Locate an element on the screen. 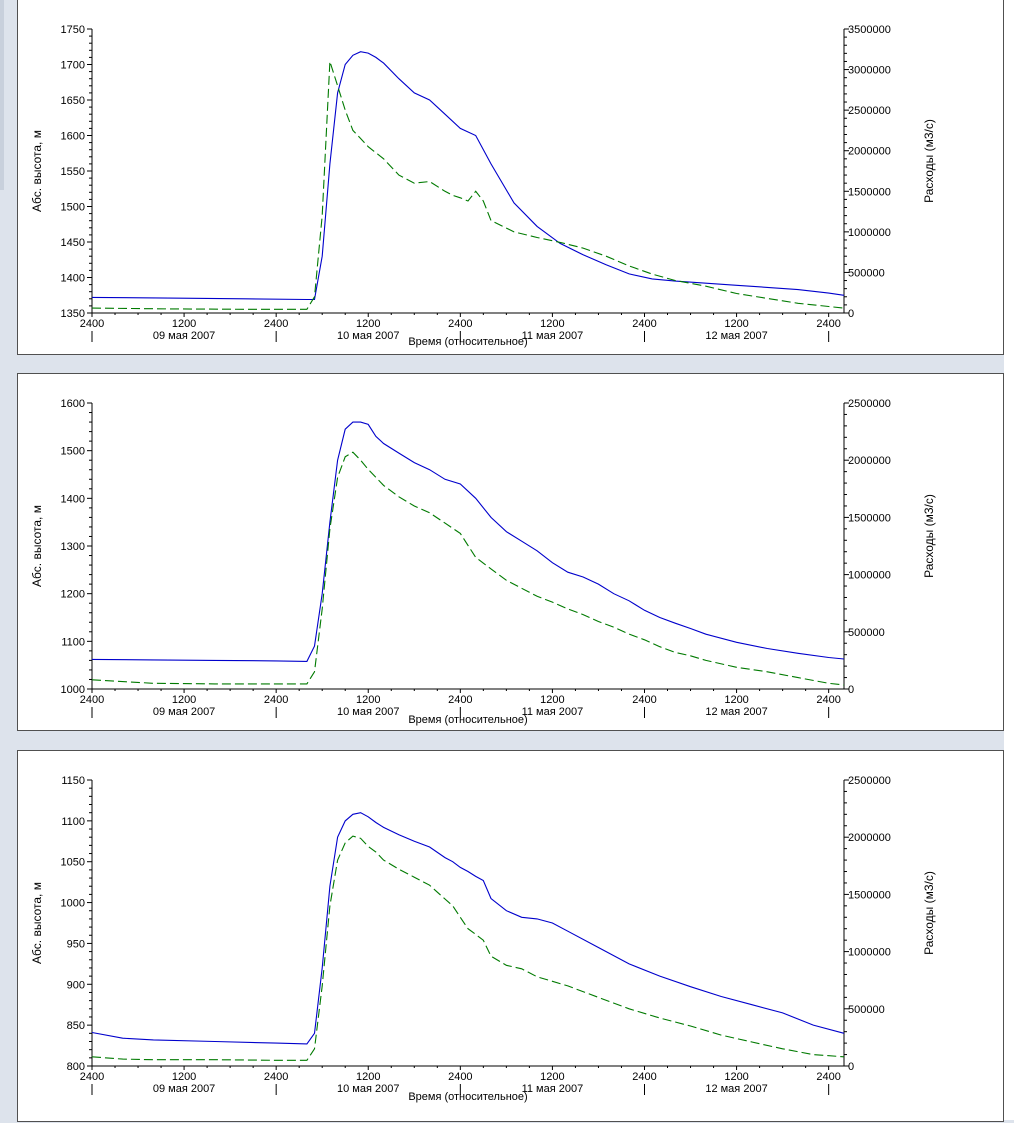 This screenshot has width=1014, height=1123. y-tick-label: 1650 is located at coordinates (73, 101).